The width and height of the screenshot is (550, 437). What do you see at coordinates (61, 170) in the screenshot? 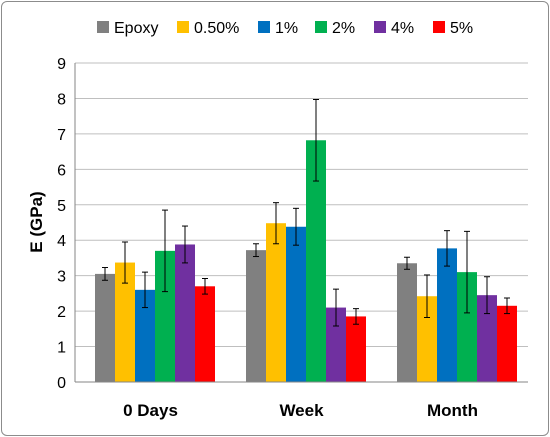
I see `y-tick-label: 6` at bounding box center [61, 170].